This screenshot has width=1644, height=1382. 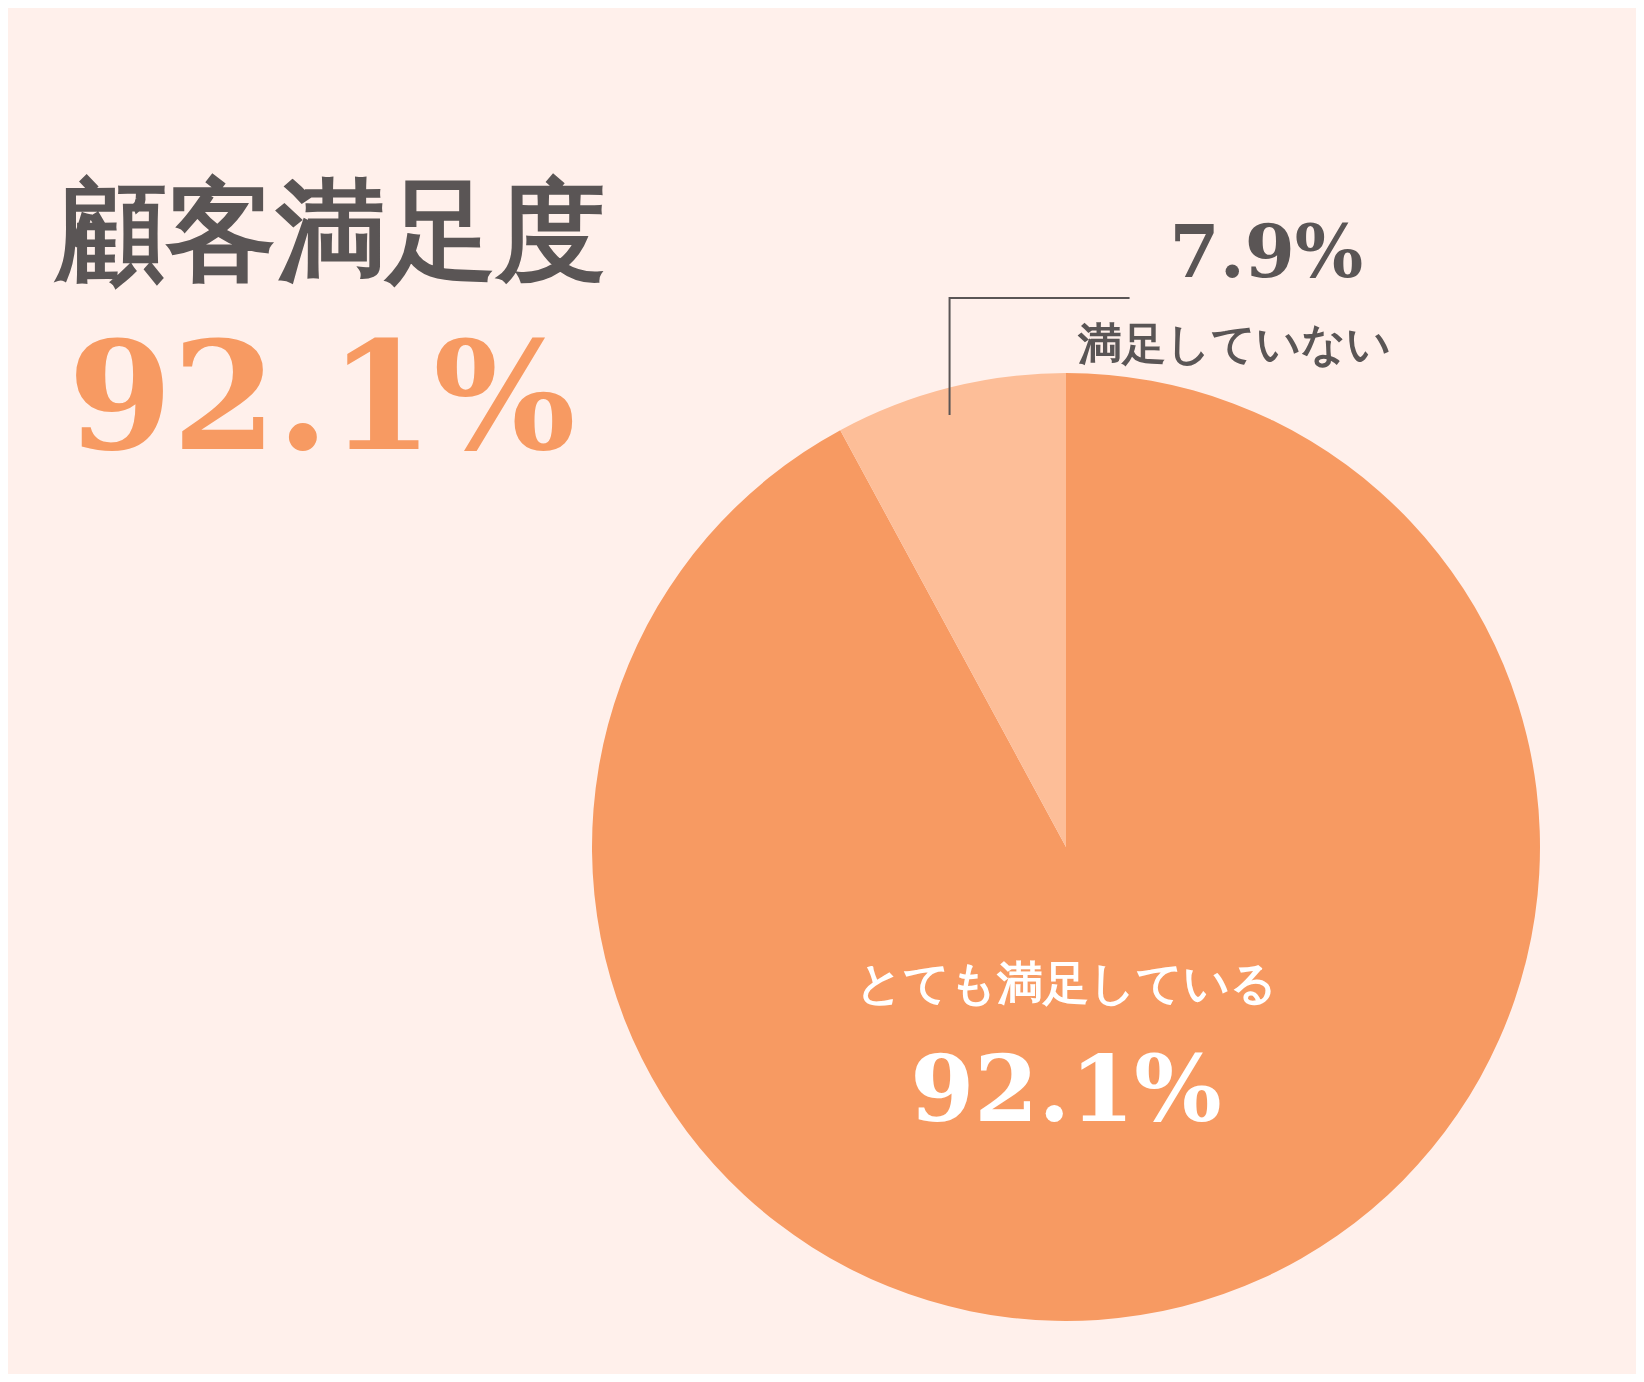 What do you see at coordinates (1066, 1088) in the screenshot?
I see `data-label: 92.1%` at bounding box center [1066, 1088].